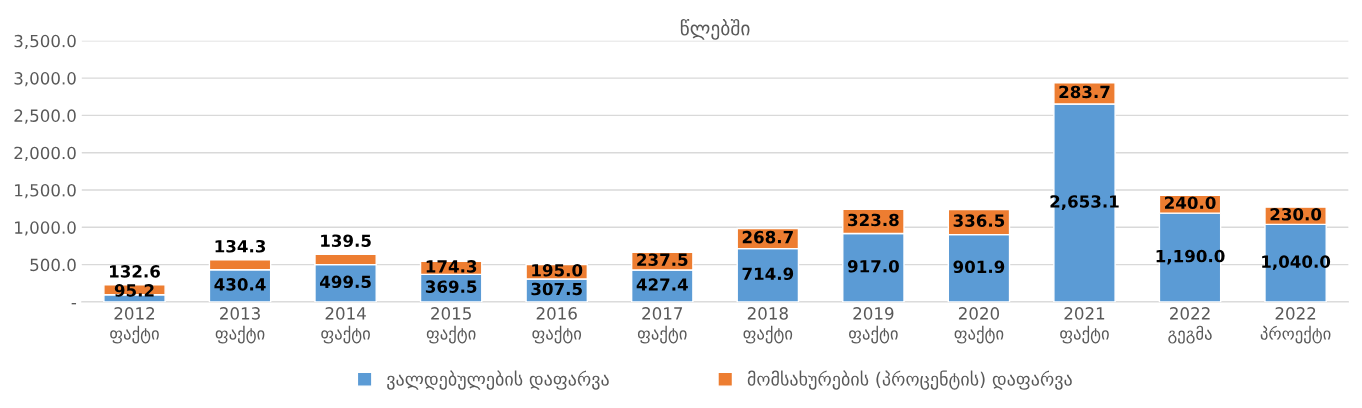 The height and width of the screenshot is (408, 1362). I want to click on x-tick-label: 2016 ფაქტი, so click(557, 325).